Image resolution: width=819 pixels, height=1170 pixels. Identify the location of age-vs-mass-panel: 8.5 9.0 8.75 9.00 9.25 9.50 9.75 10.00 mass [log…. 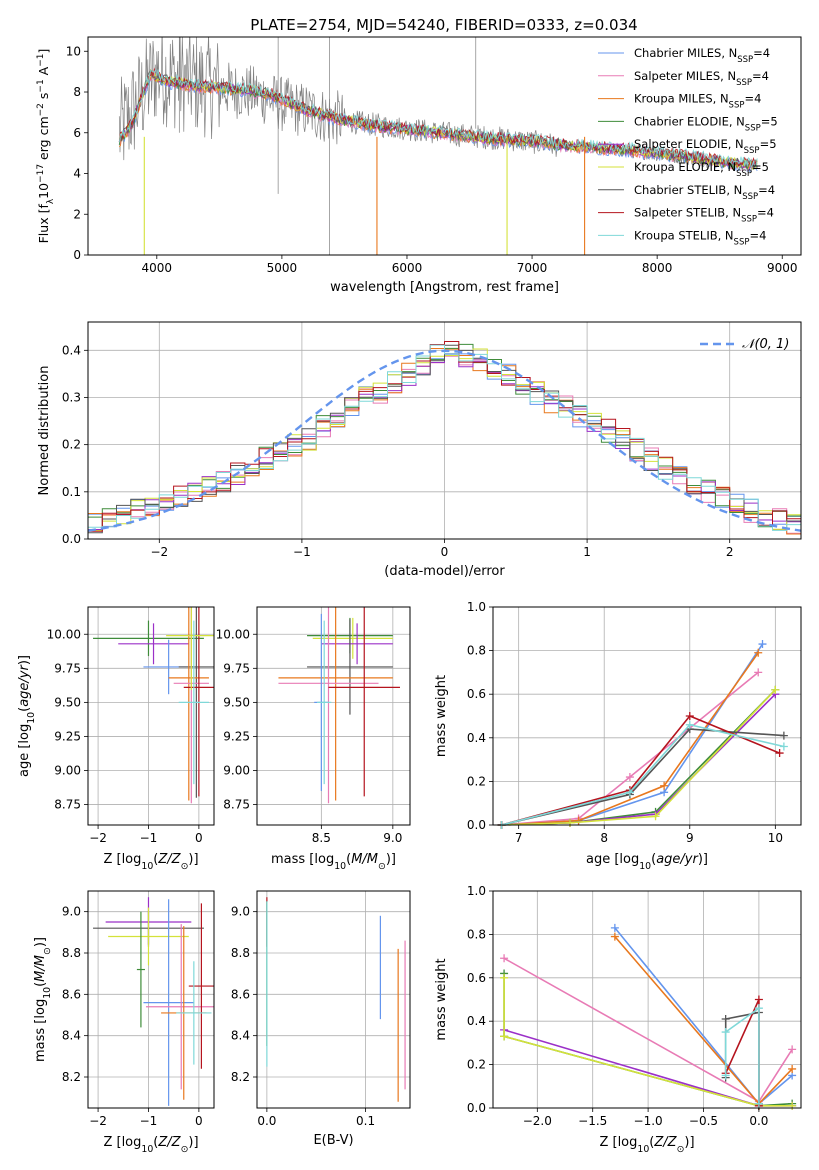
(313, 739).